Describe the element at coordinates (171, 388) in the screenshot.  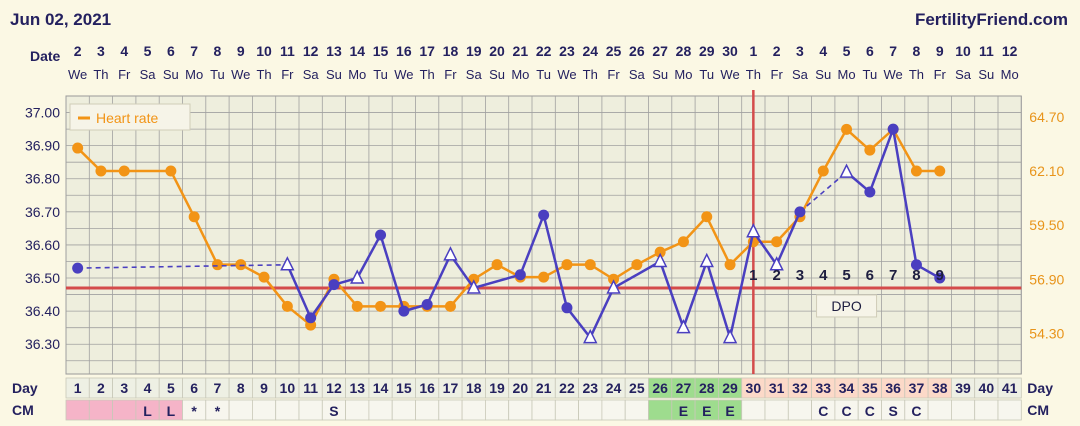
I see `day-number: 5` at that location.